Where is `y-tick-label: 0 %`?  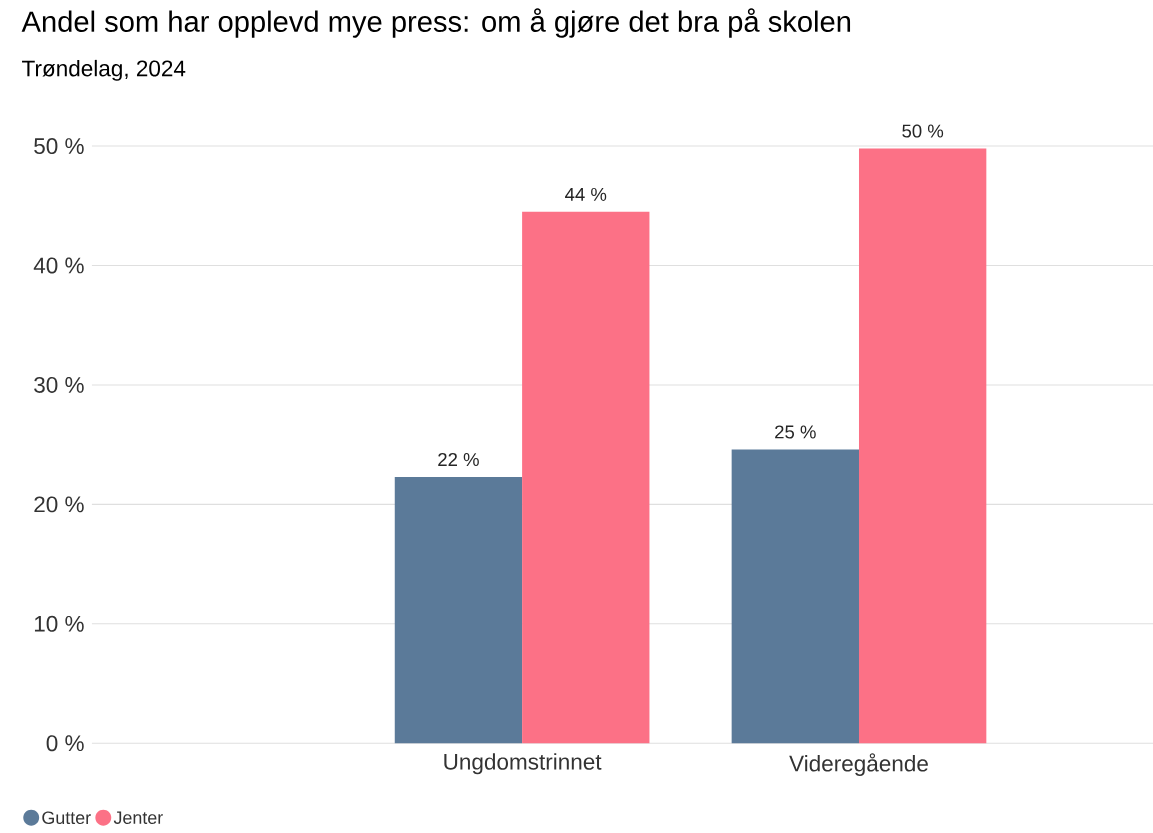
y-tick-label: 0 % is located at coordinates (65, 743).